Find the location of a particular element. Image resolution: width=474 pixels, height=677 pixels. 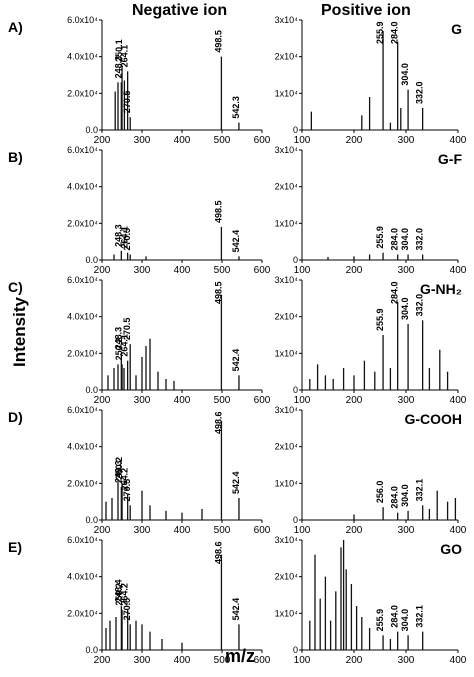

panel-b-letter: B) is located at coordinates (15, 157).